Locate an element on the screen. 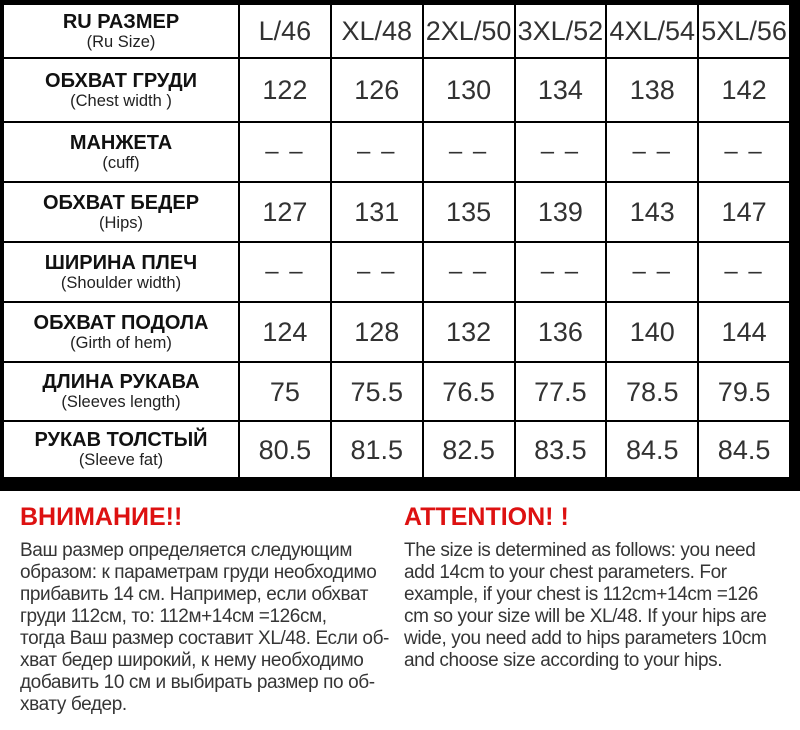 This screenshot has width=800, height=730. cell-r5-c1: 75.5 is located at coordinates (376, 391).